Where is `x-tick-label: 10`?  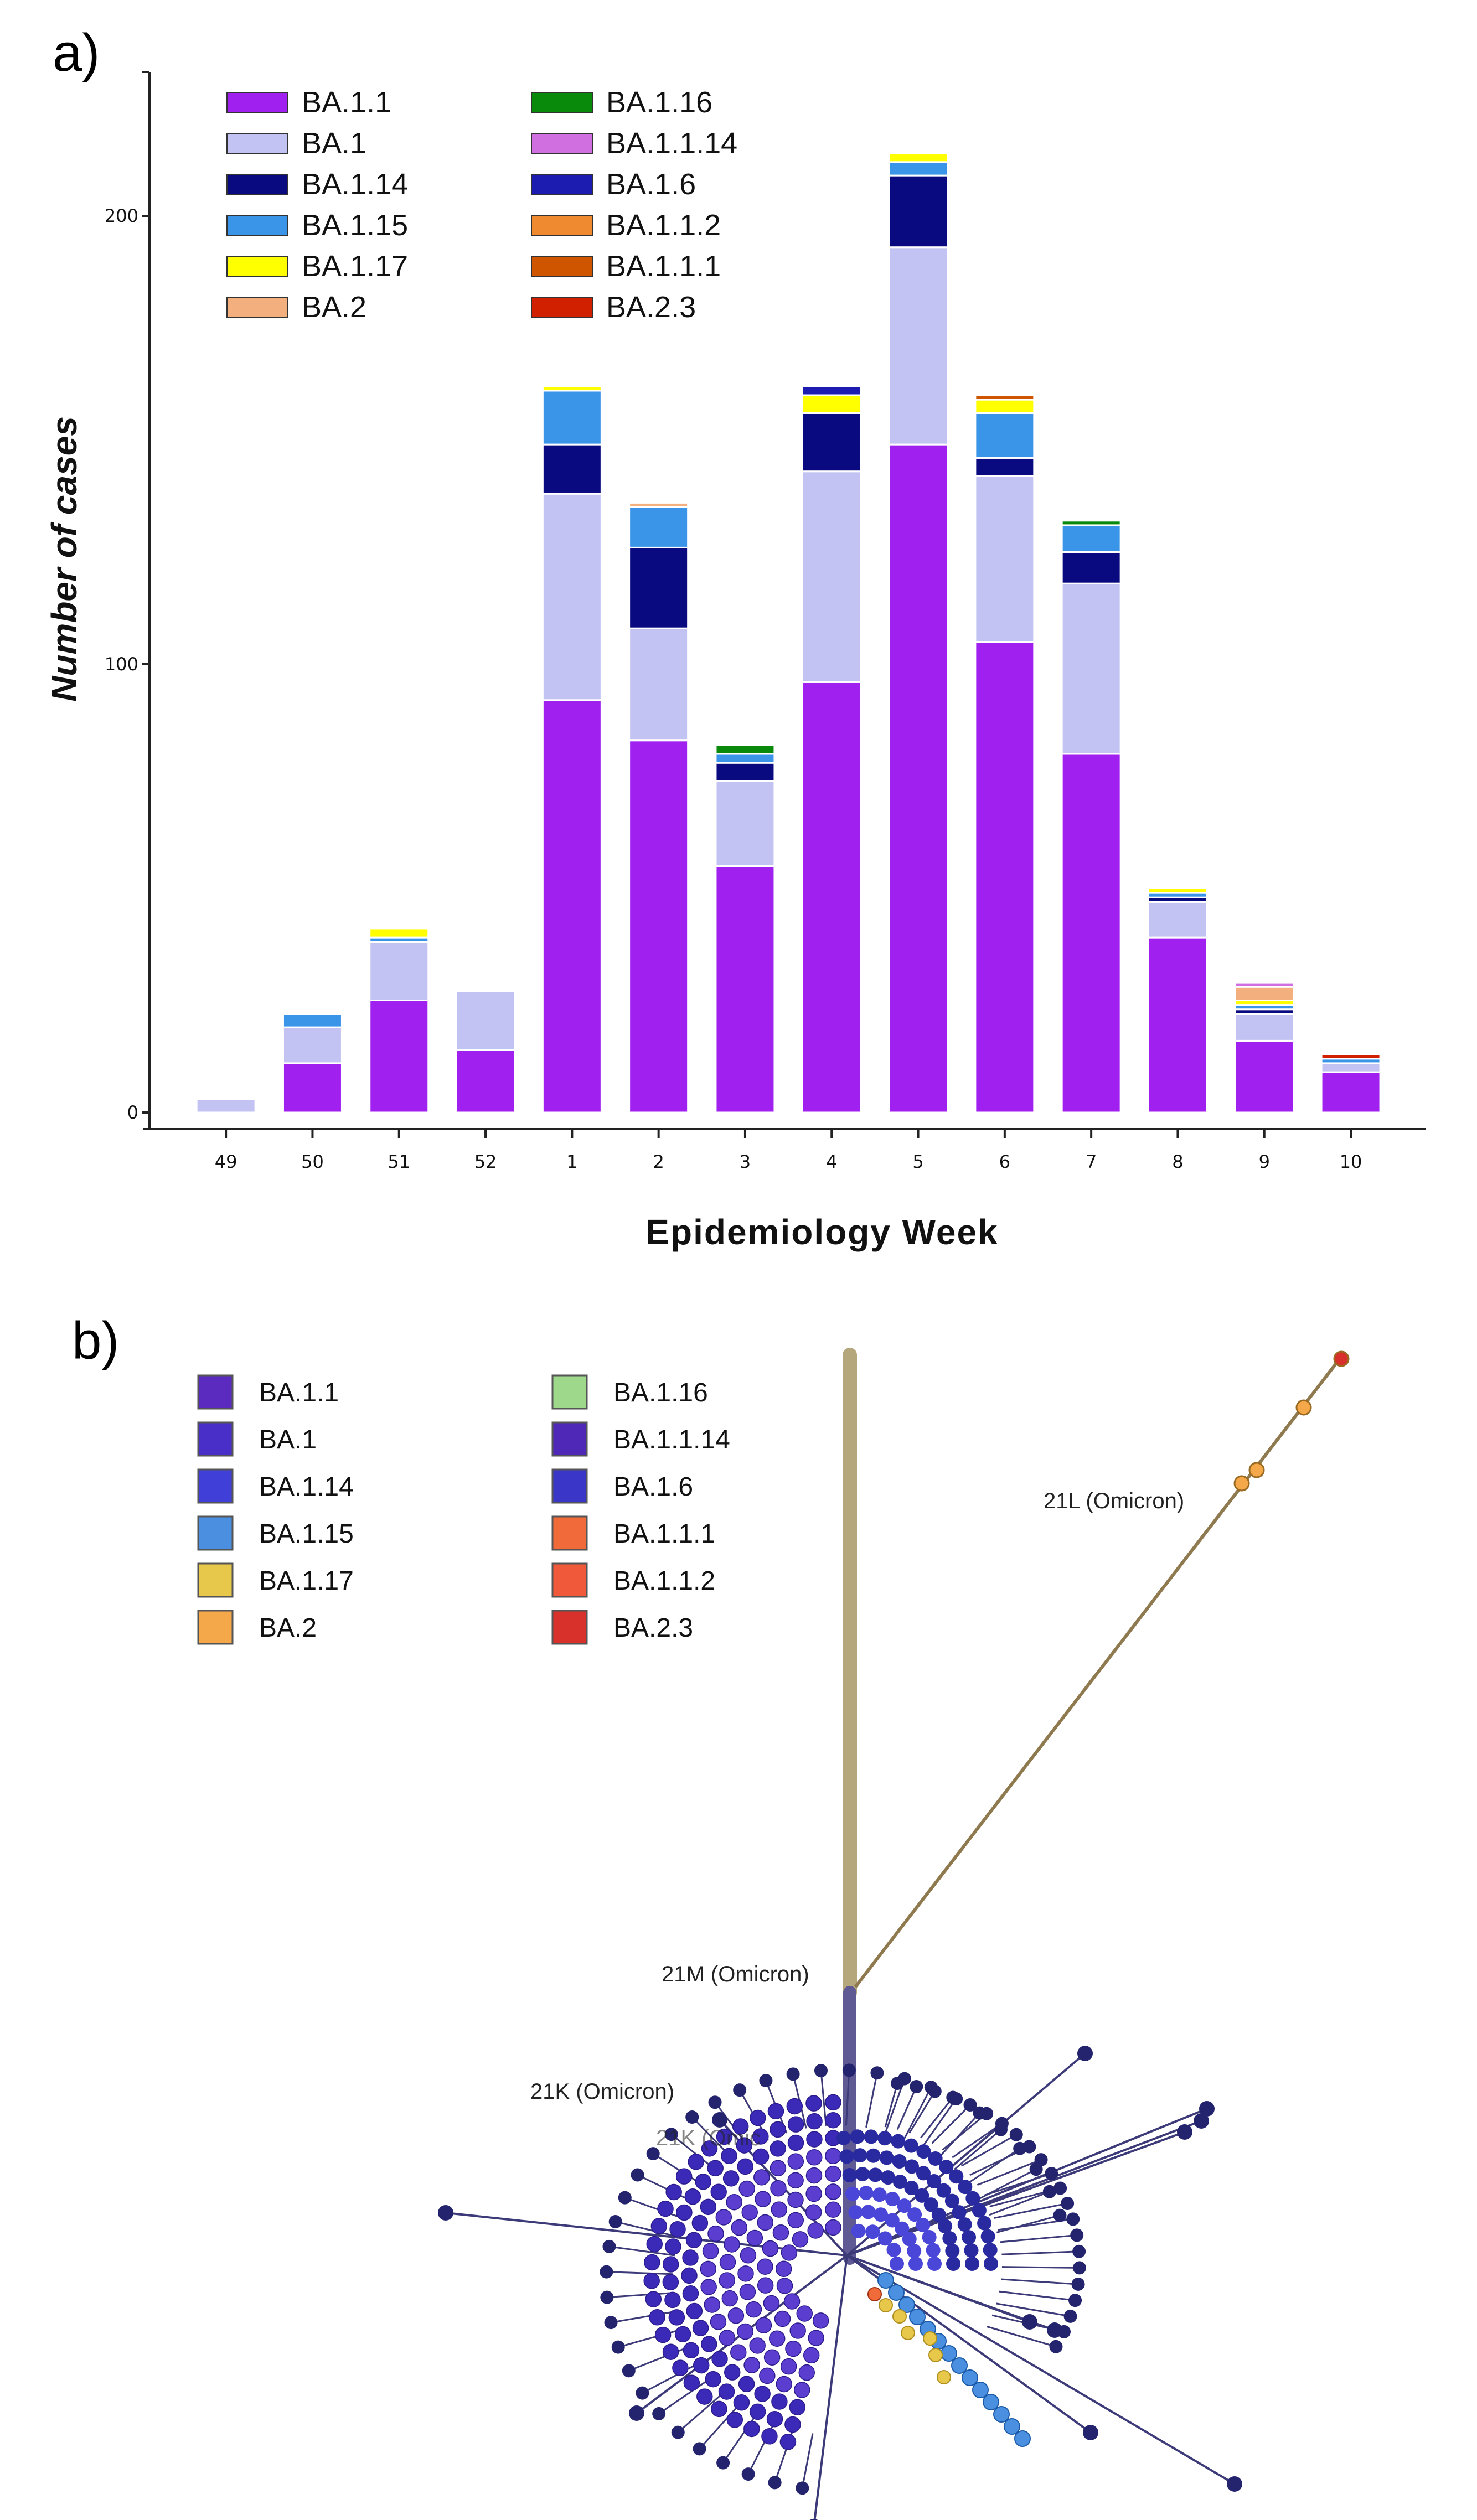 x-tick-label: 10 is located at coordinates (1351, 1161).